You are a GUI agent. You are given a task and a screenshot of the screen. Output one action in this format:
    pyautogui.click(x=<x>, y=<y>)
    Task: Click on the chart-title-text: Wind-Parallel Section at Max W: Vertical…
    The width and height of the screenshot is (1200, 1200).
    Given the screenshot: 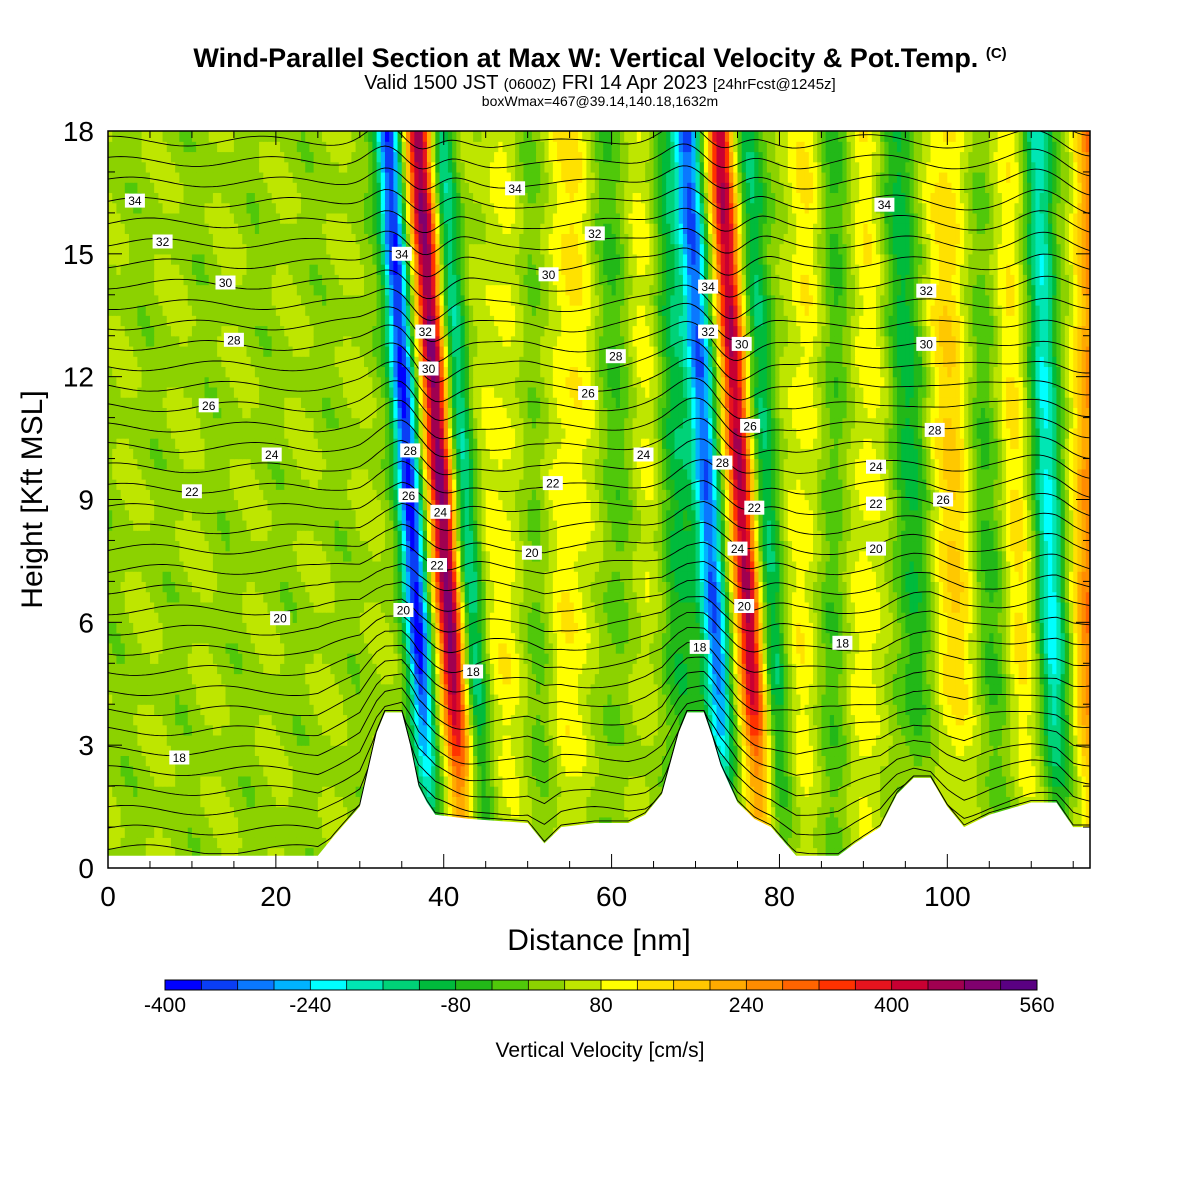 What is the action you would take?
    pyautogui.click(x=586, y=58)
    